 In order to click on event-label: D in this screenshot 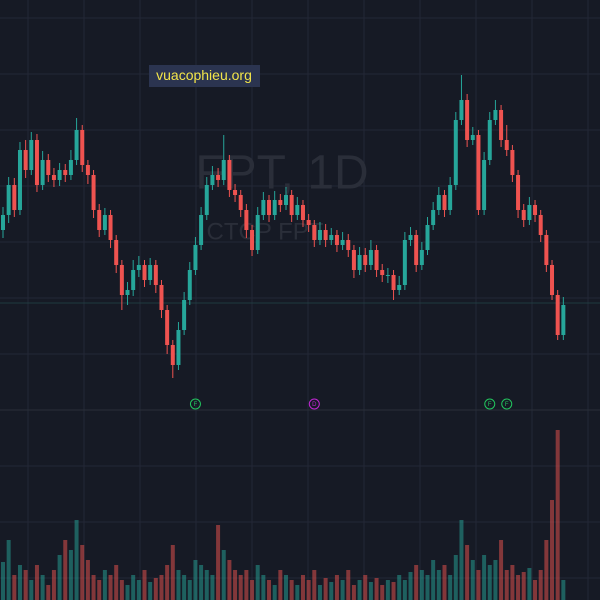, I will do `click(314, 405)`.